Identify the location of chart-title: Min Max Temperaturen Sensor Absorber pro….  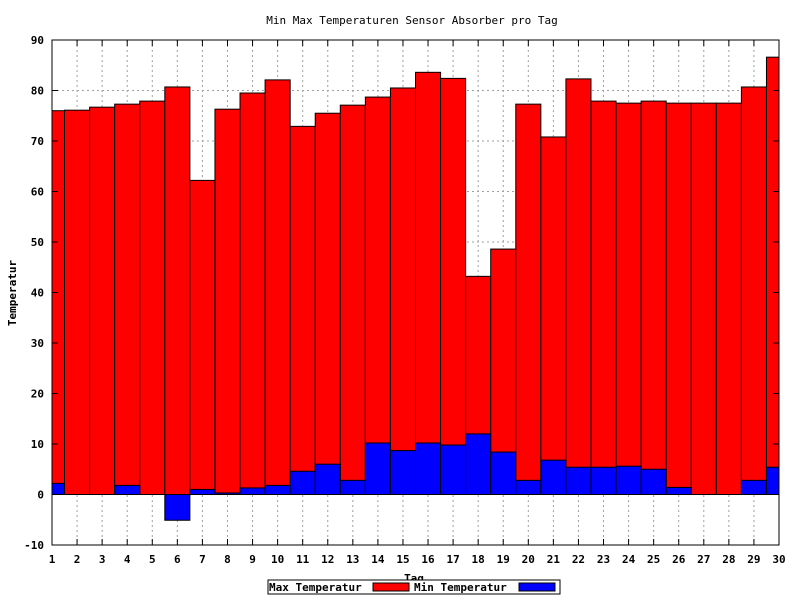
(411, 20).